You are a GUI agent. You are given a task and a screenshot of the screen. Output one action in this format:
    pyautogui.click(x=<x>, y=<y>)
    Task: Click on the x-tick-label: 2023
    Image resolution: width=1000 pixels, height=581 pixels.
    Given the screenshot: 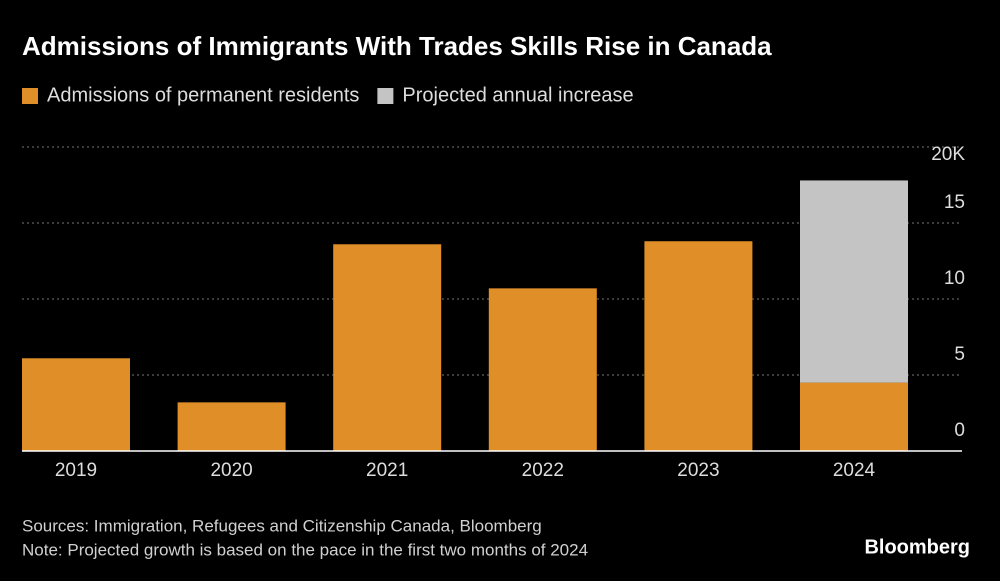 What is the action you would take?
    pyautogui.click(x=698, y=470)
    